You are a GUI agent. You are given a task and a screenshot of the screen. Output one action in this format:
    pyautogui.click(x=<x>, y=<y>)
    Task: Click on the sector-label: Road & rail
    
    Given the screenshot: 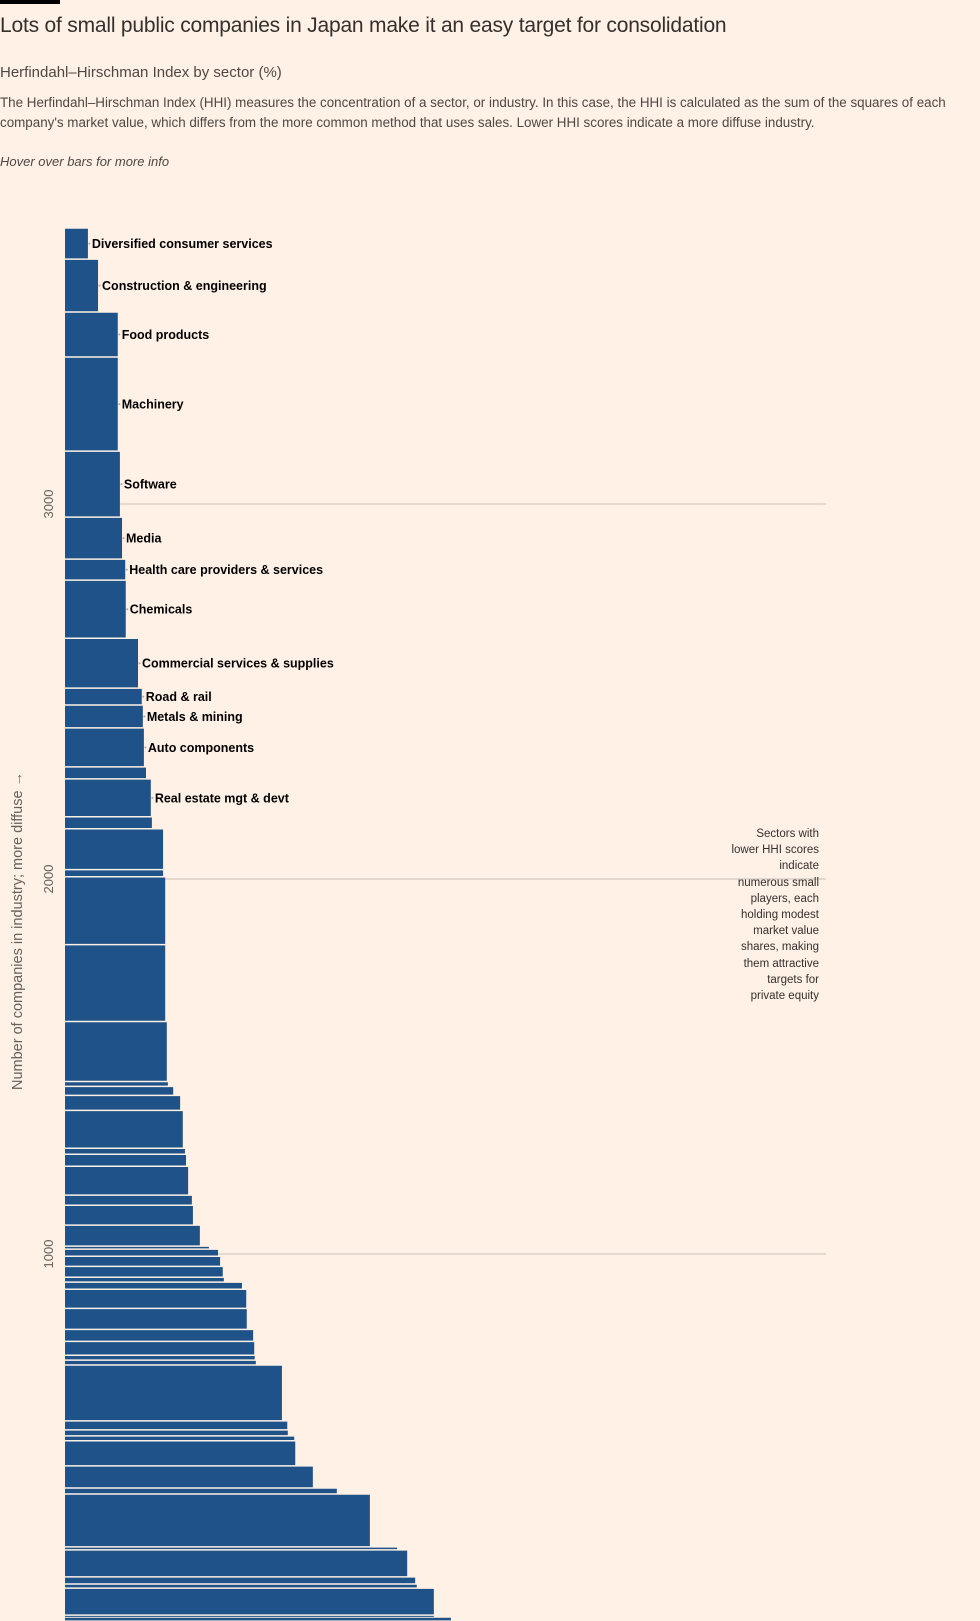 What is the action you would take?
    pyautogui.click(x=179, y=697)
    